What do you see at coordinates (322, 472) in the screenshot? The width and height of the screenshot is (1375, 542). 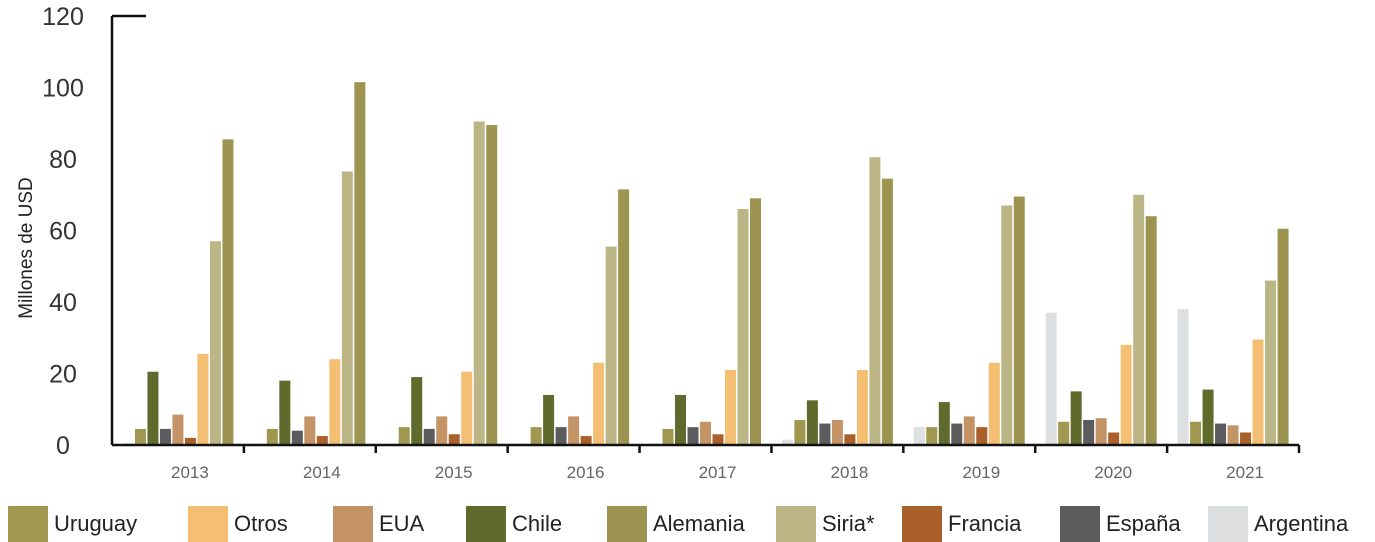 I see `x-tick-label: 2014` at bounding box center [322, 472].